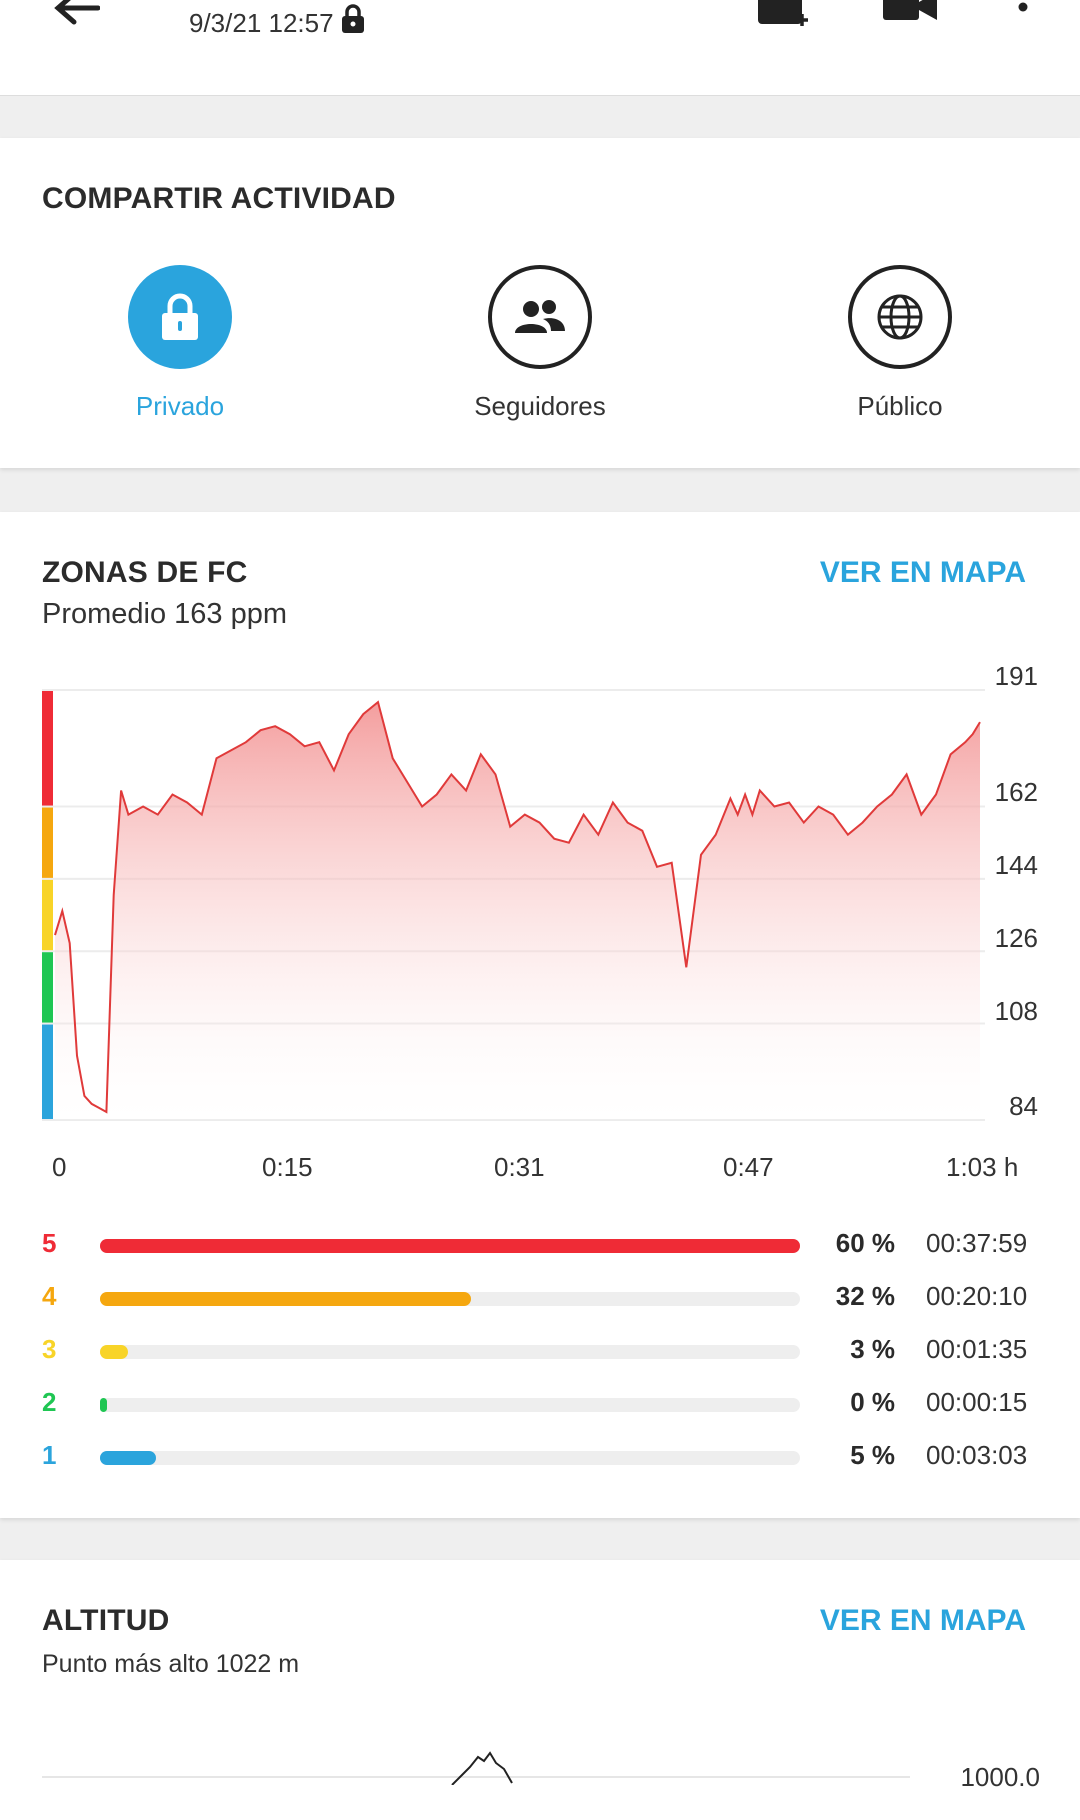 The height and width of the screenshot is (1820, 1080). I want to click on public-circle, so click(900, 317).